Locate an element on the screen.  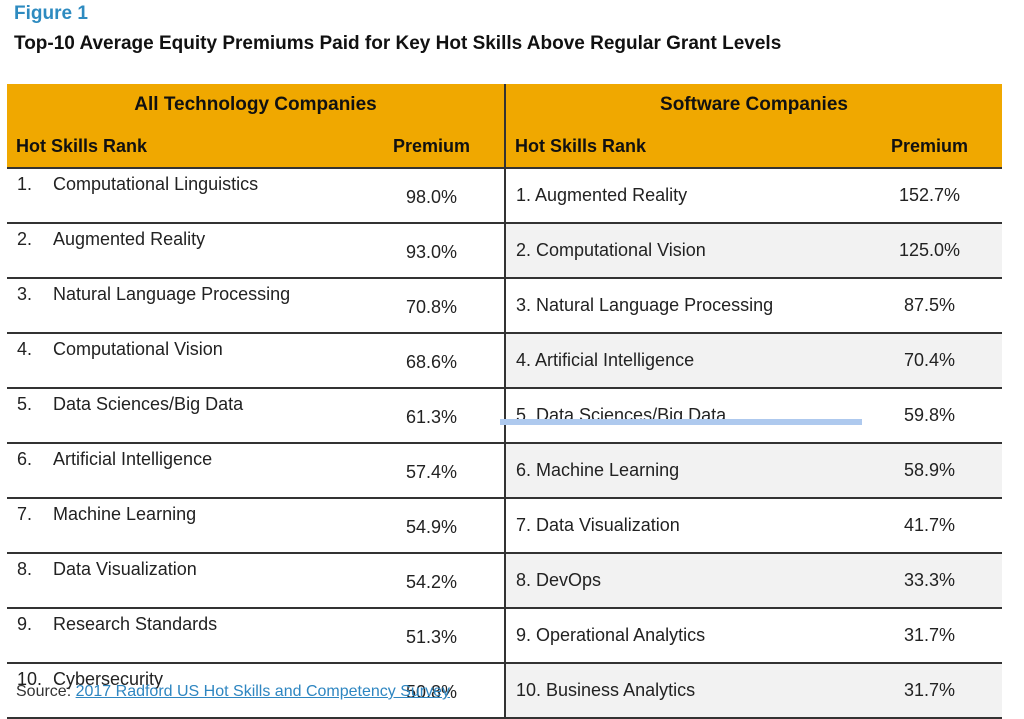
left-premium-cell: 68.6% is located at coordinates (432, 361).